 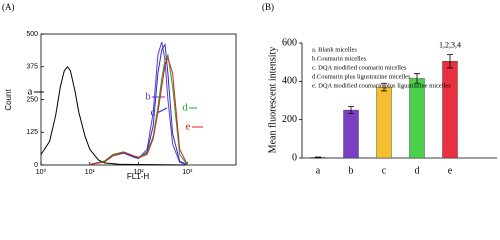 What do you see at coordinates (289, 81) in the screenshot?
I see `y-tick-label: 400` at bounding box center [289, 81].